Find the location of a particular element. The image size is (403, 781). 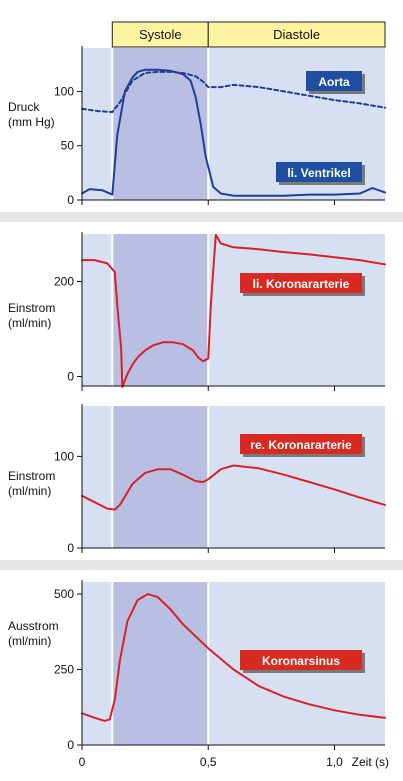

series-label: re. Koronararterie is located at coordinates (301, 445).